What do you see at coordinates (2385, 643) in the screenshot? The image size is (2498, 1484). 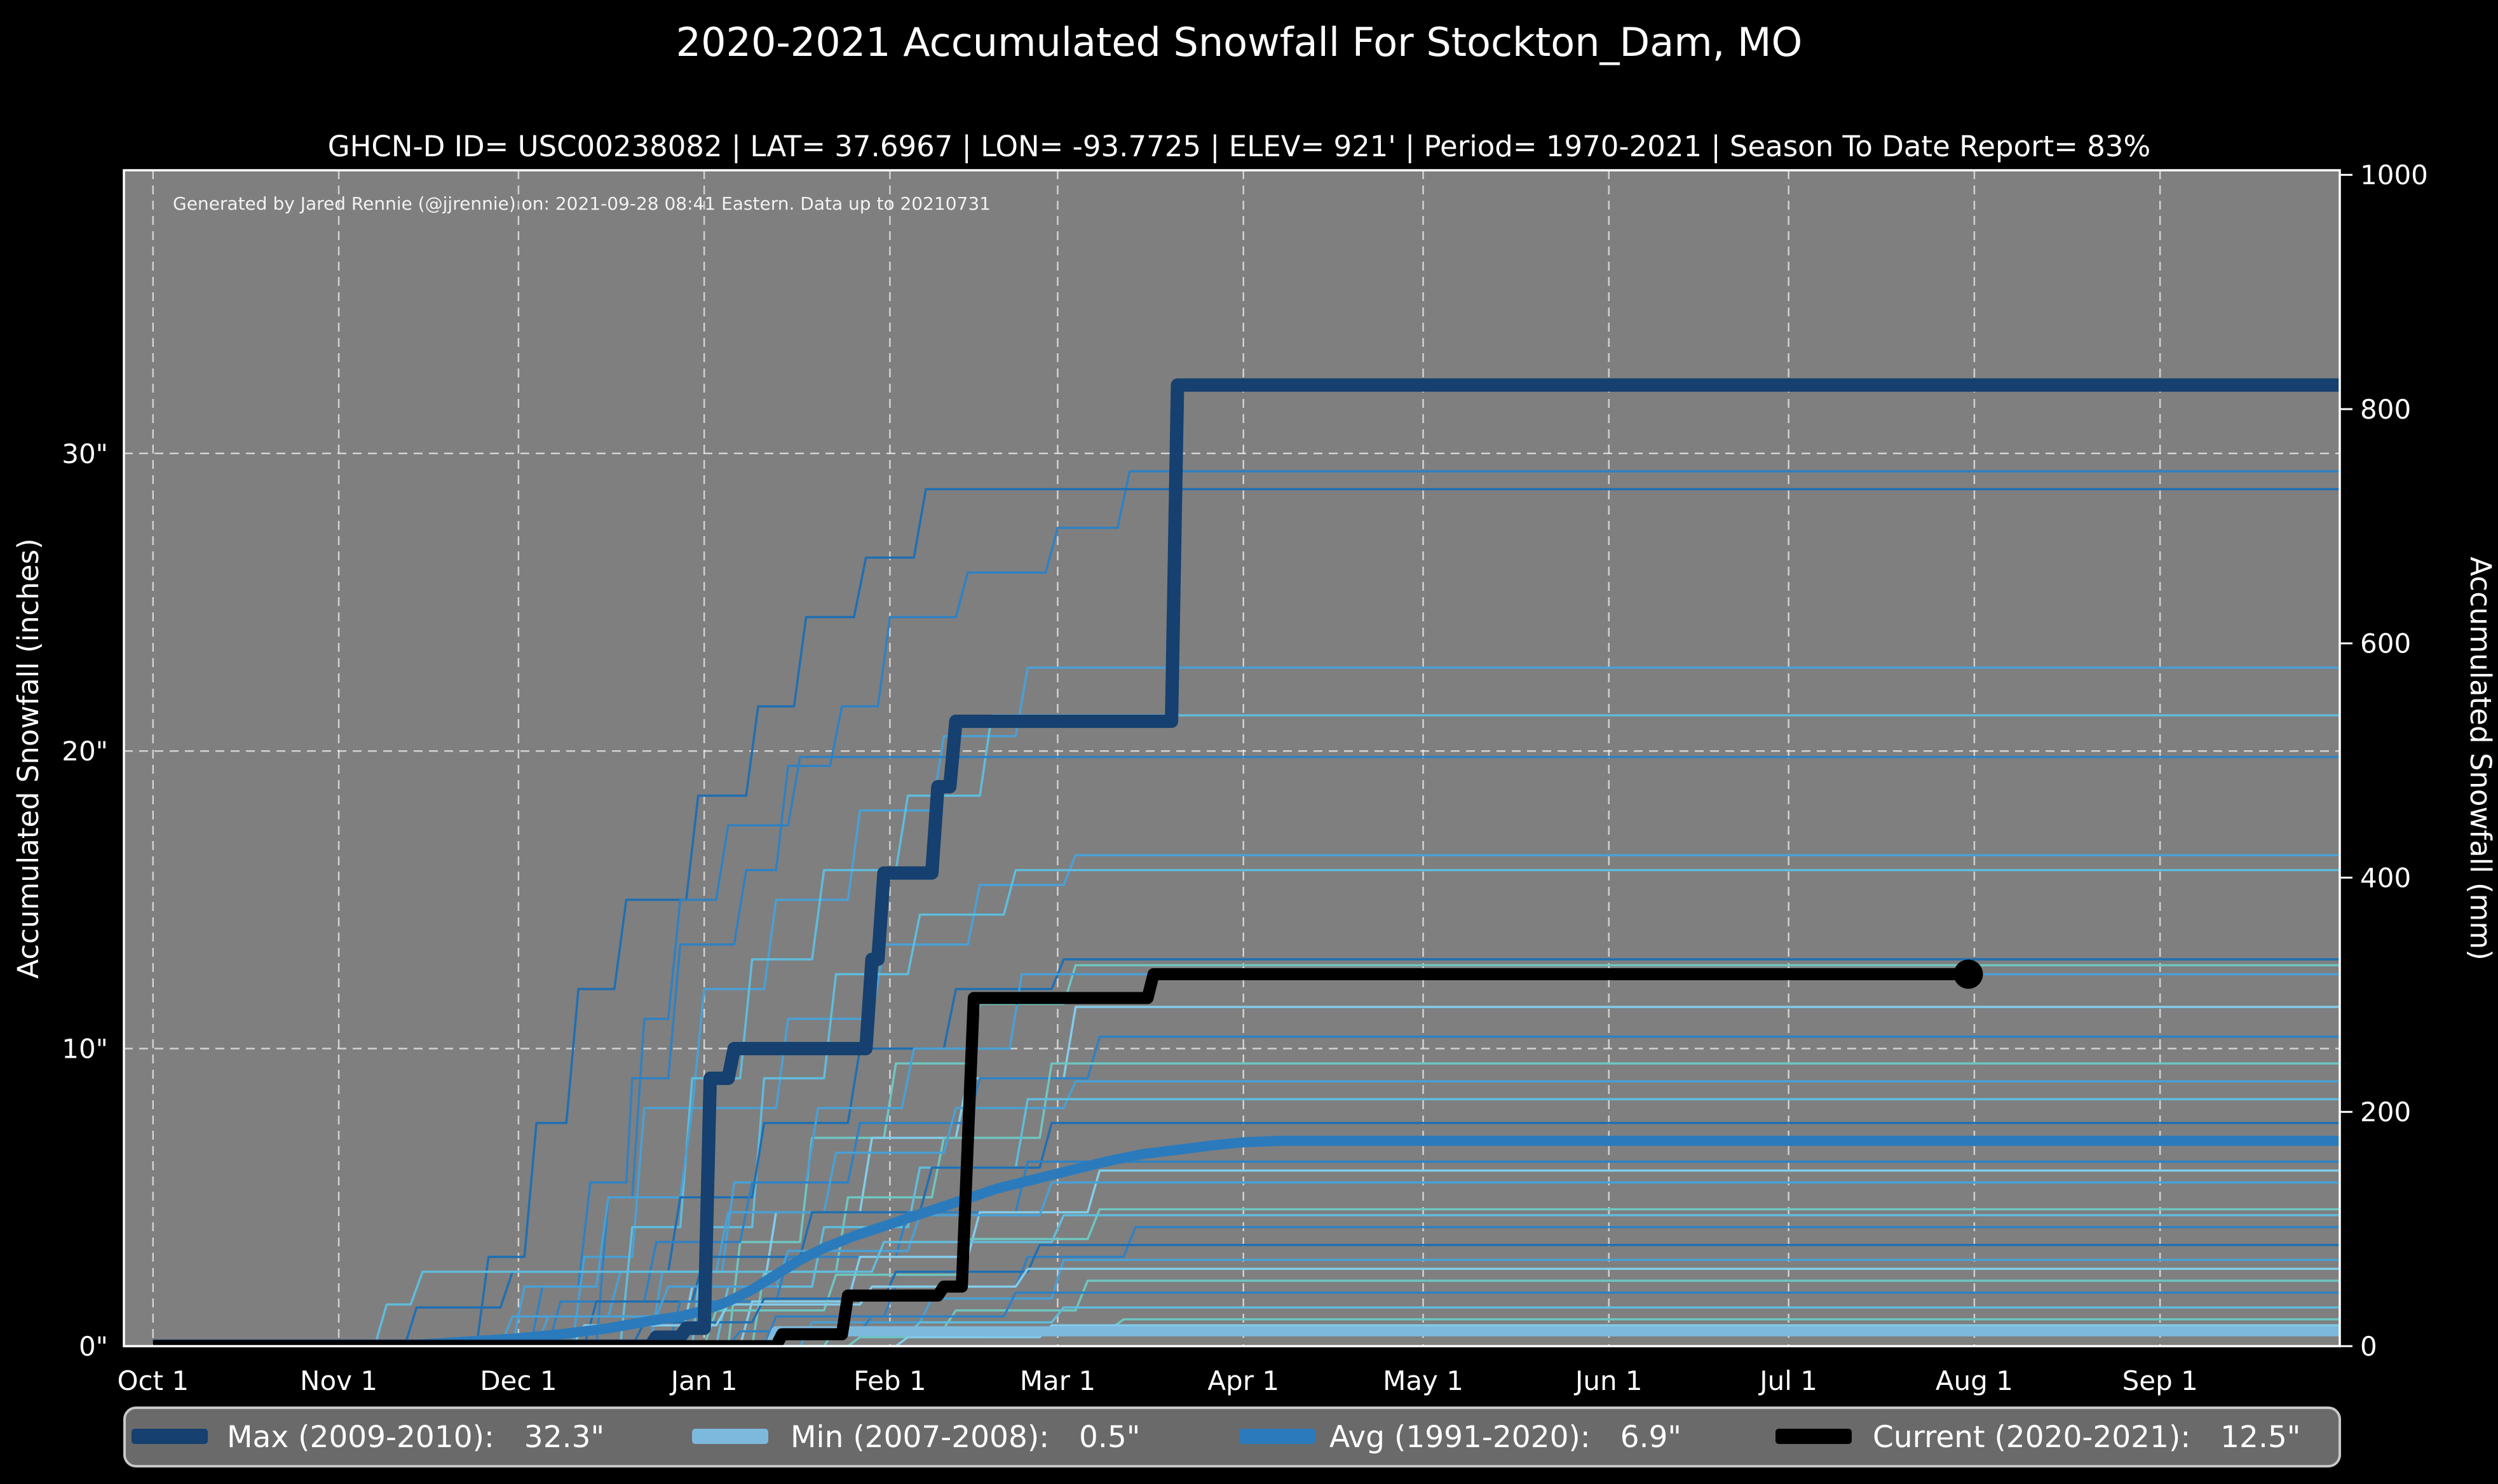 I see `right-y-tick-label: 600` at bounding box center [2385, 643].